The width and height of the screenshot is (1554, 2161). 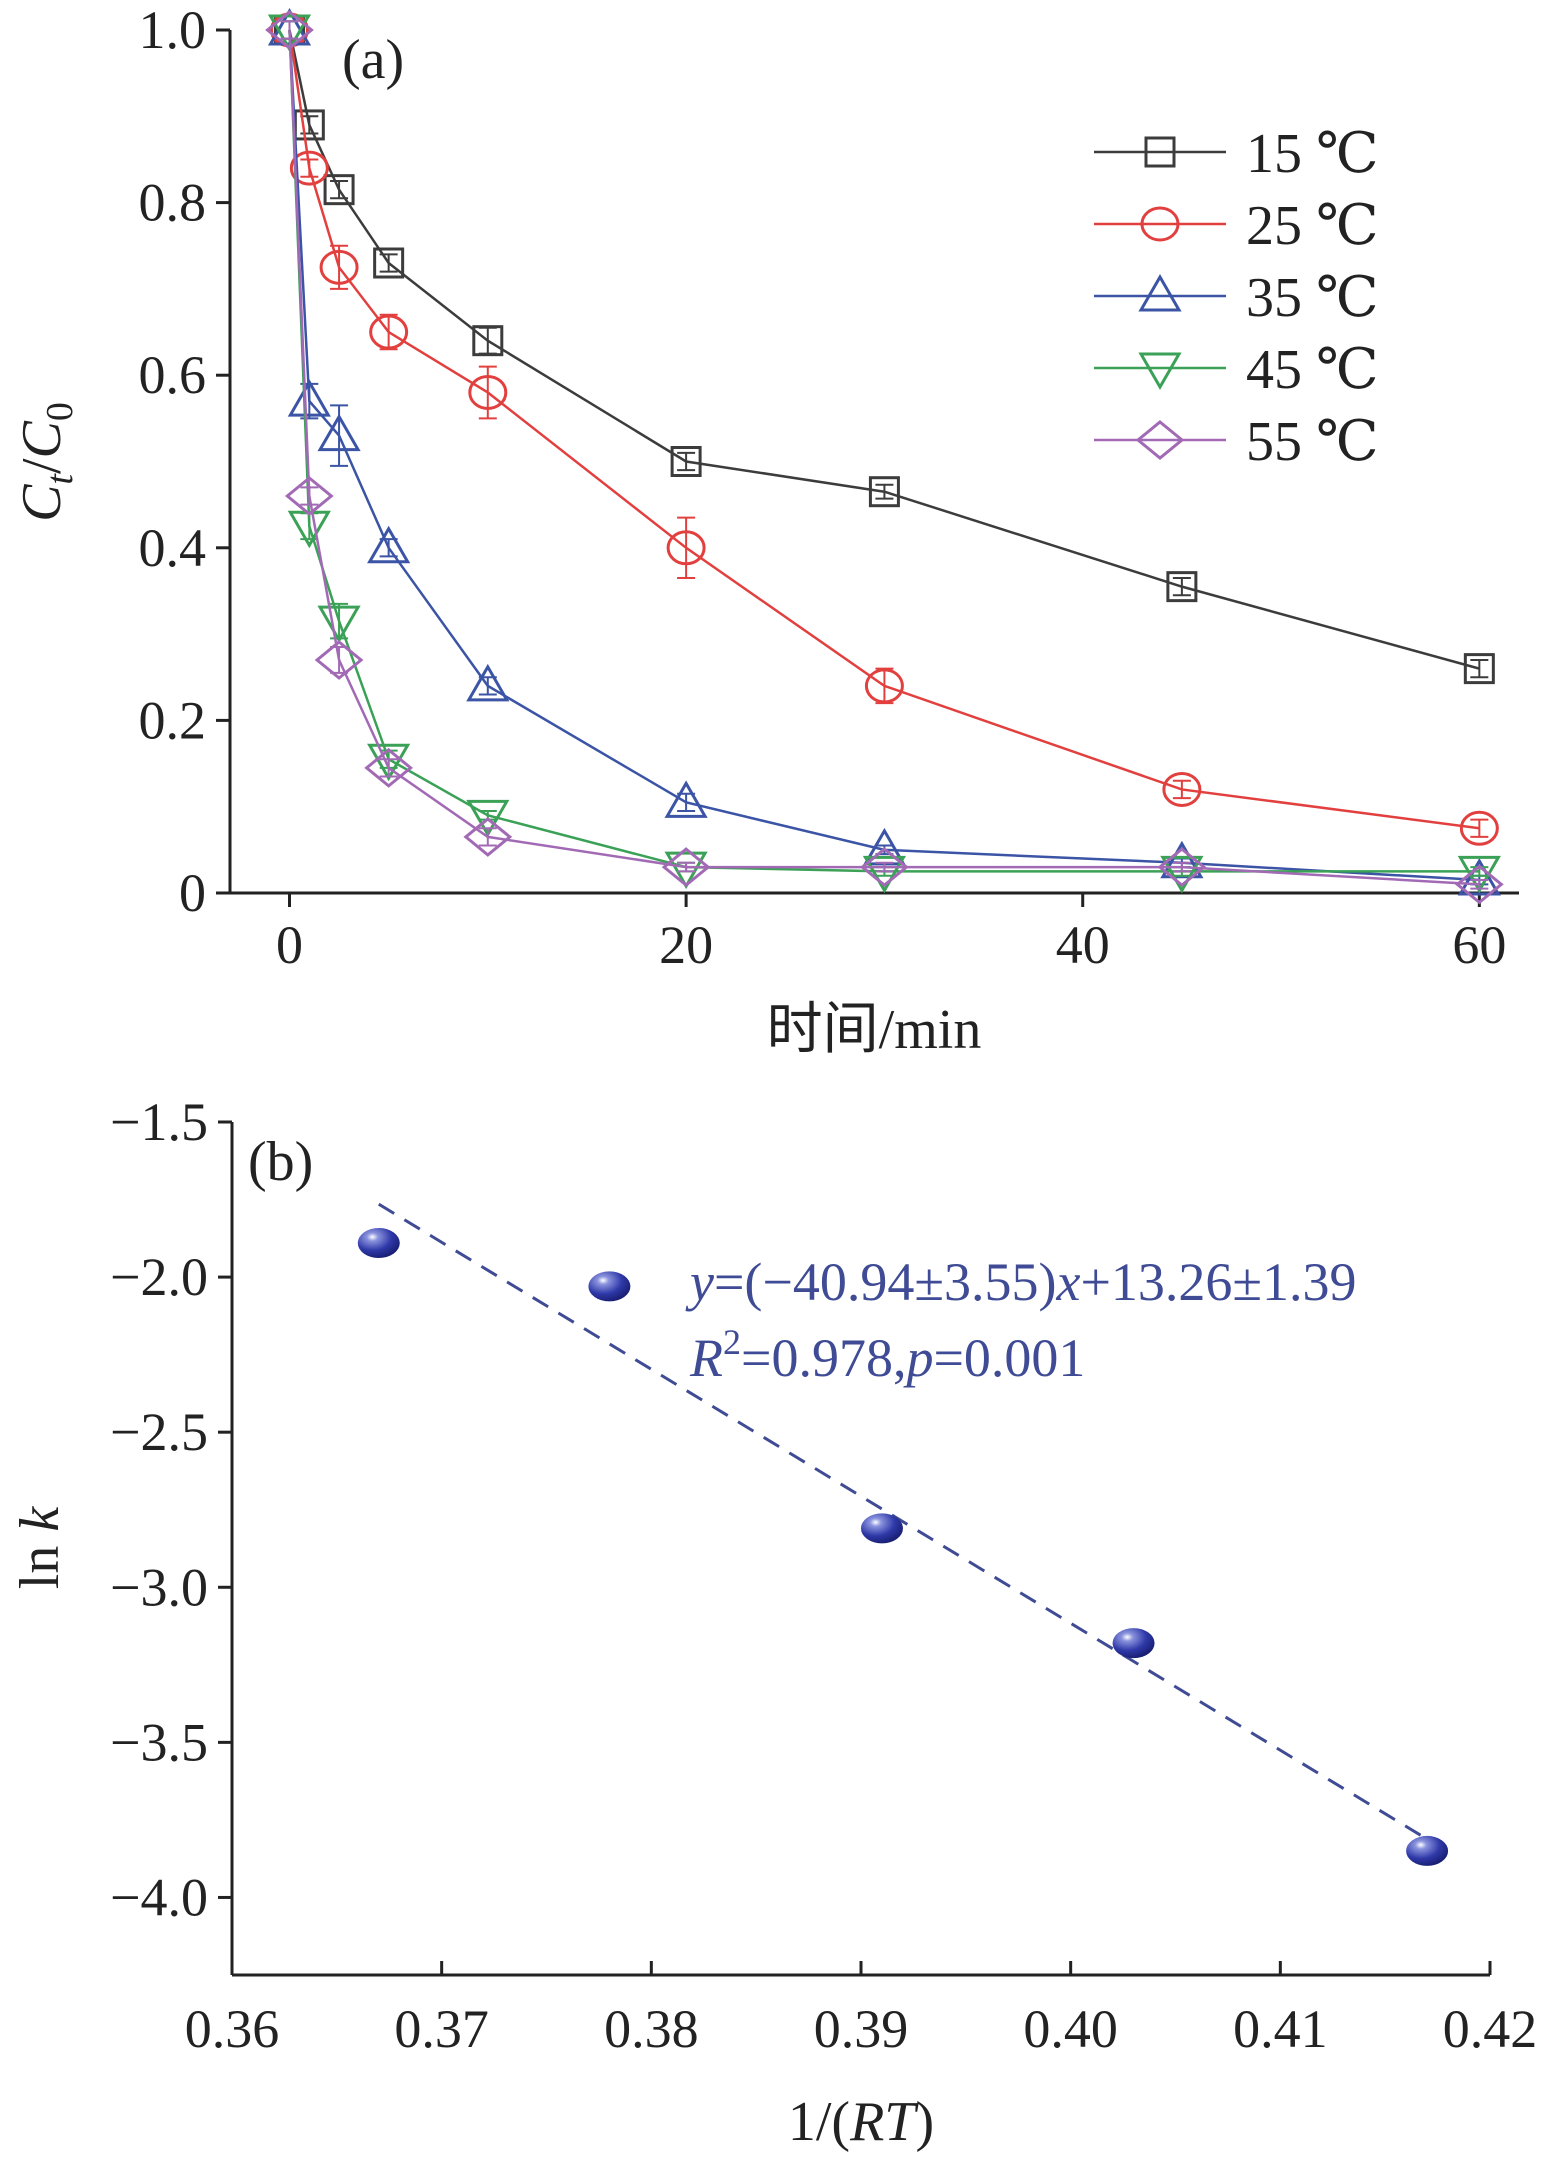 What do you see at coordinates (441, 2029) in the screenshot?
I see `panel-b-x-tick-label: 0.37` at bounding box center [441, 2029].